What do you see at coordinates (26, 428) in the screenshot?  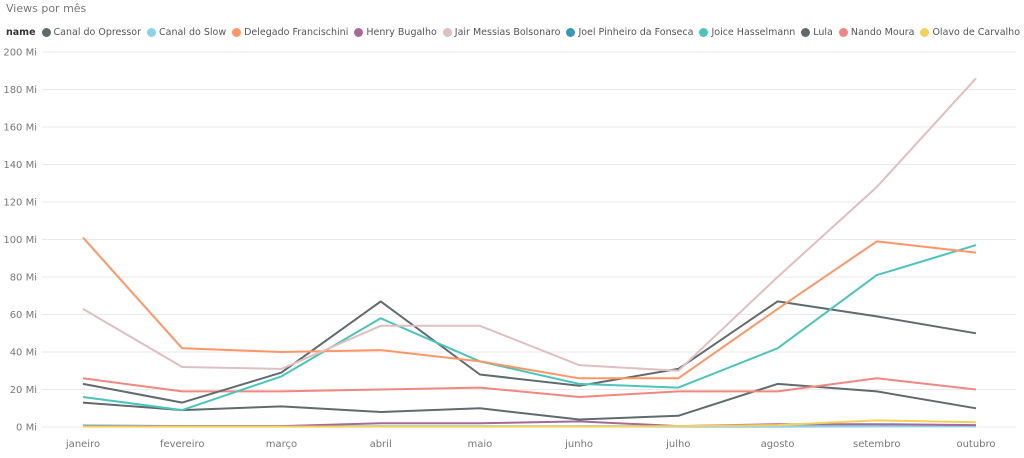 I see `y-tick-label: 0 Mi` at bounding box center [26, 428].